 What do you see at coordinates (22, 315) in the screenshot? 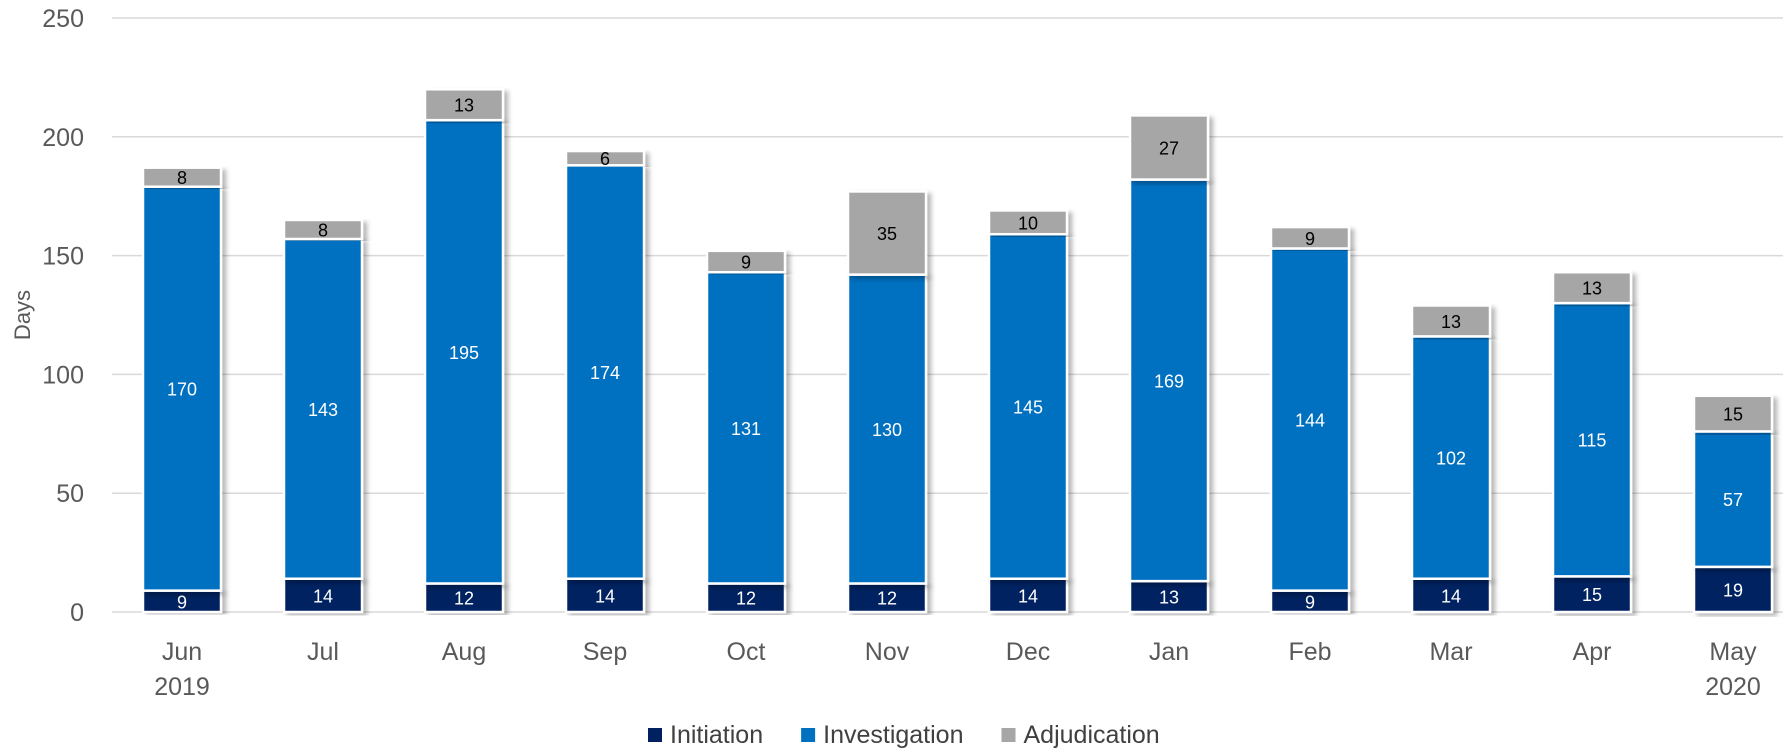
I see `y-axis-title: Days` at bounding box center [22, 315].